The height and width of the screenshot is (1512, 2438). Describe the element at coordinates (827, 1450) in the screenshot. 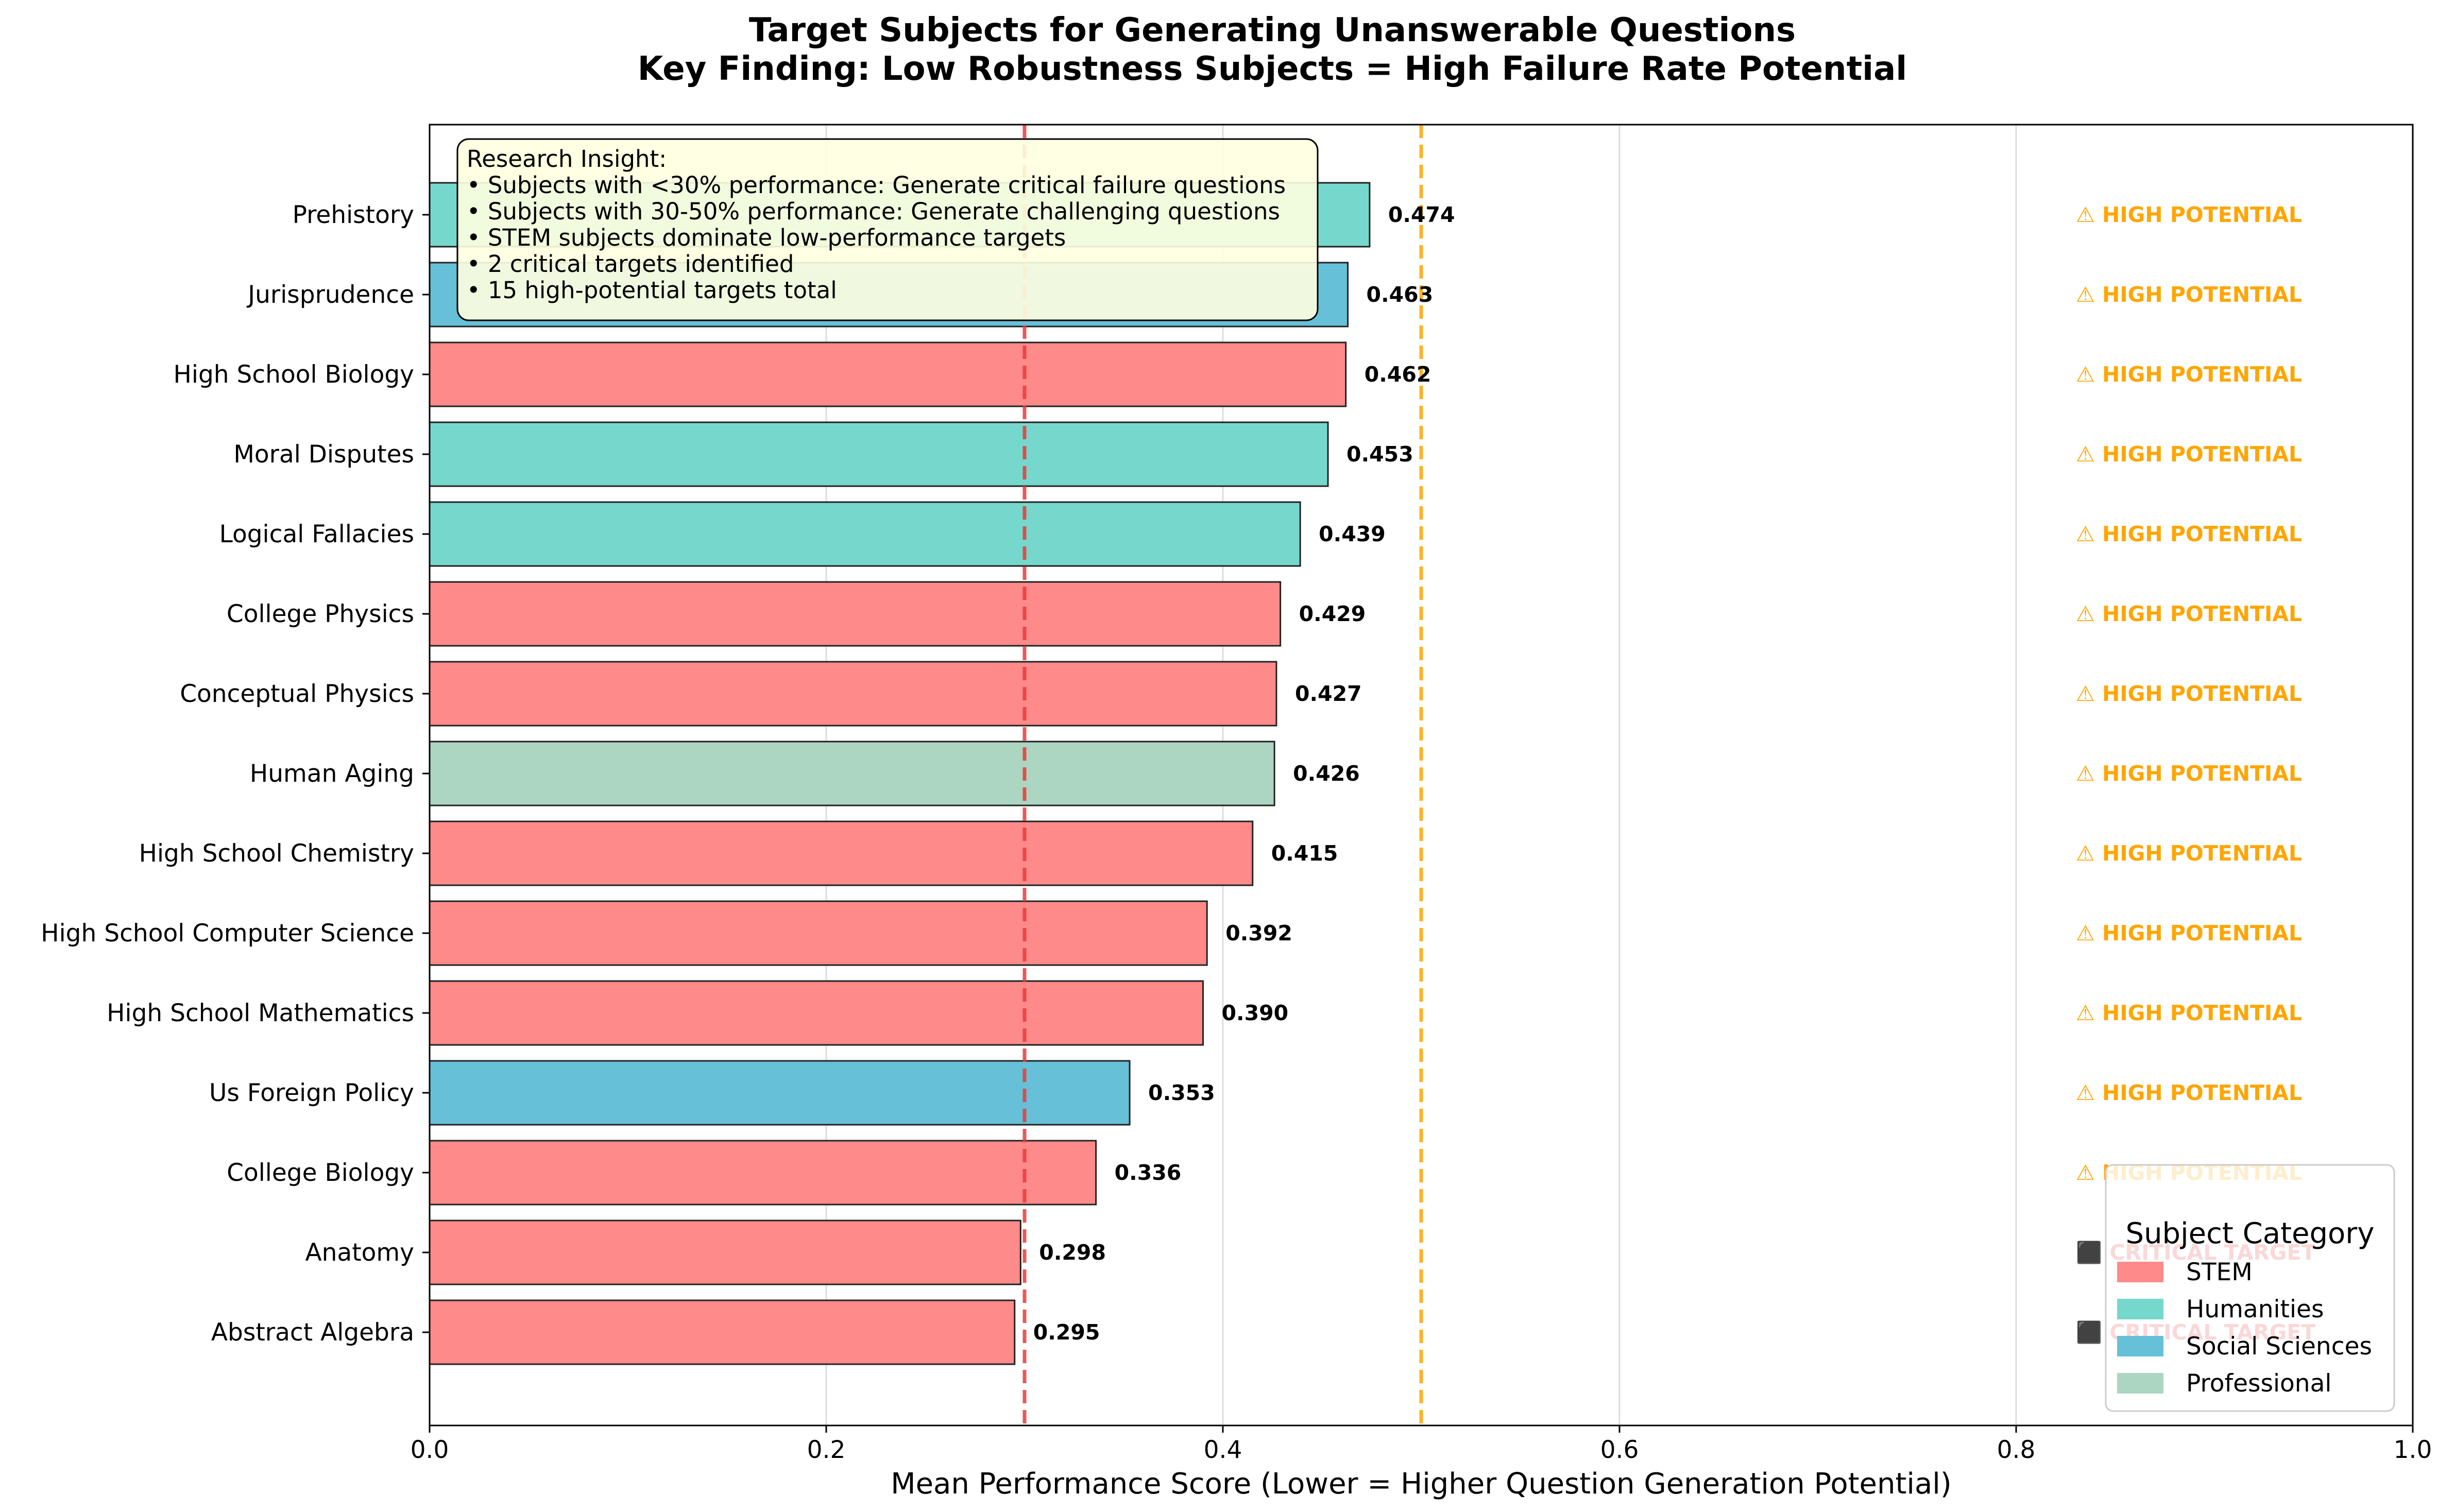

I see `x-tick-label: 0.2` at that location.